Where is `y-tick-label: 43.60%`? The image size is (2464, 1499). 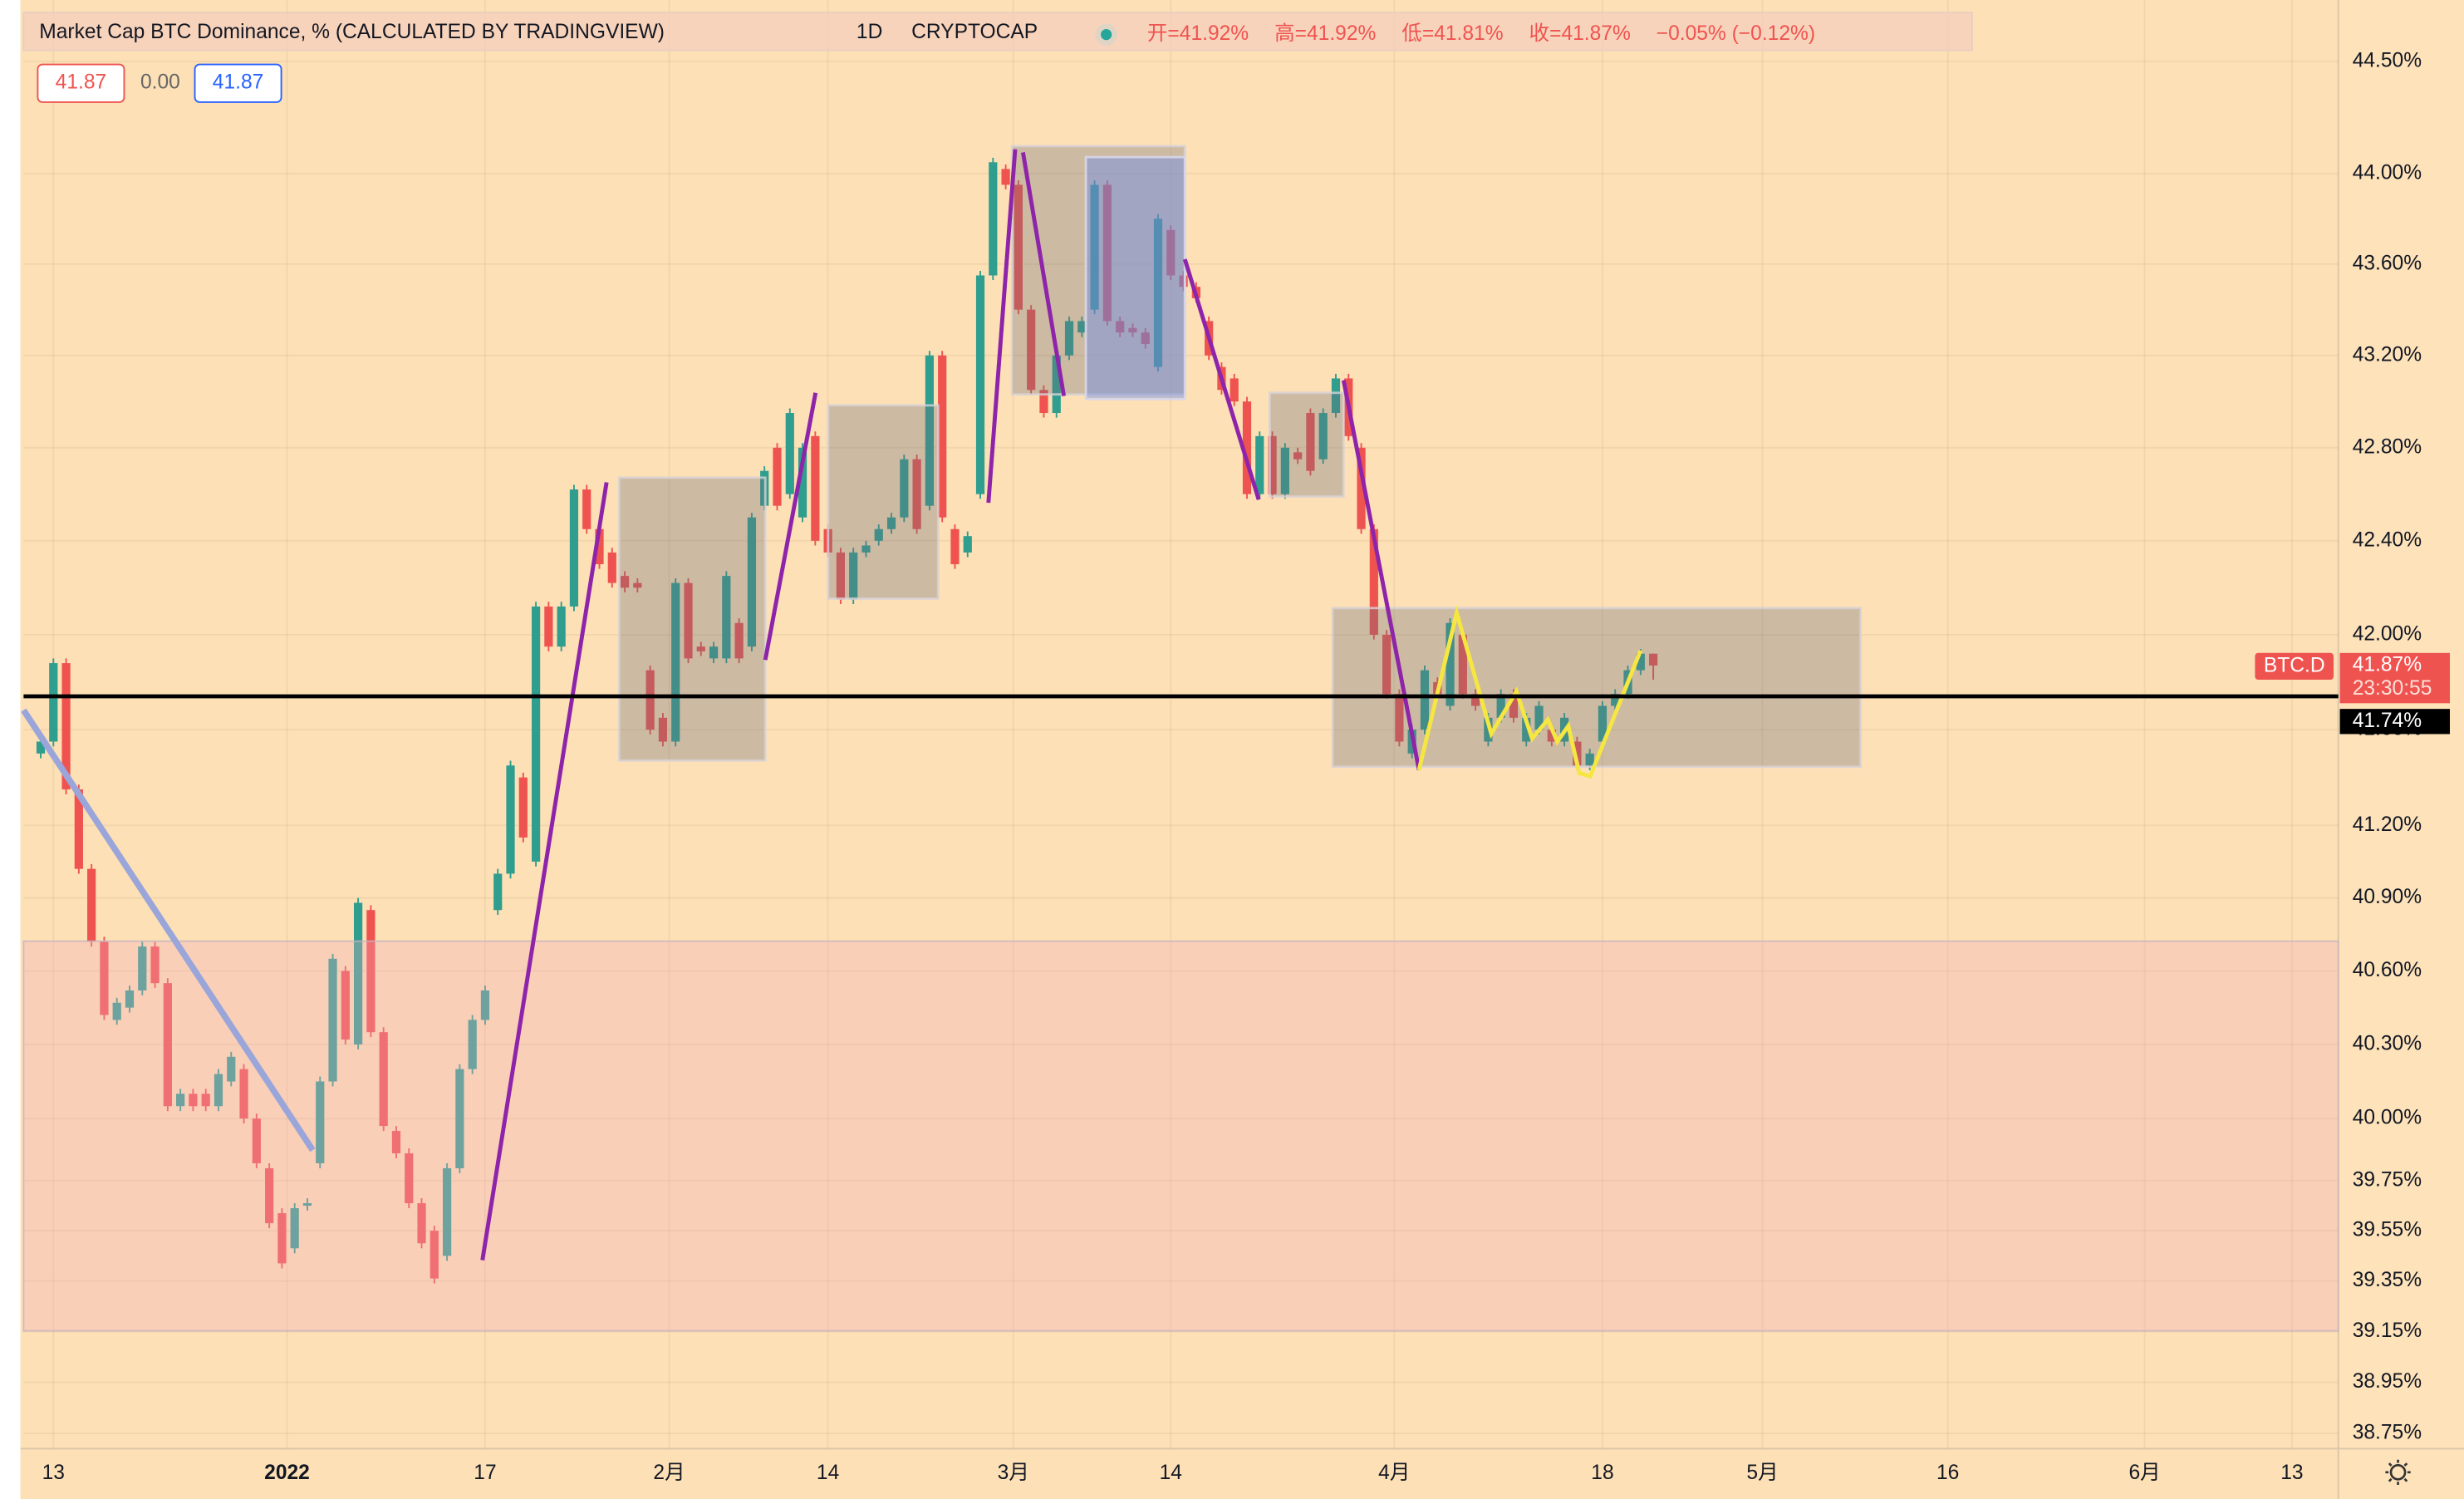 y-tick-label: 43.60% is located at coordinates (2387, 263).